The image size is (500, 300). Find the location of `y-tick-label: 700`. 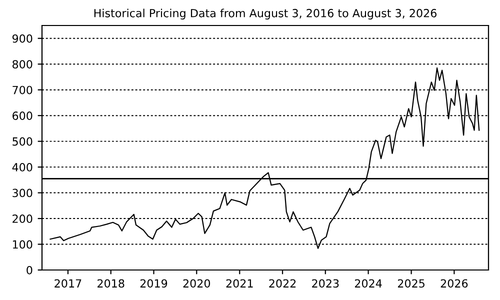

y-tick-label: 700 is located at coordinates (22, 90).